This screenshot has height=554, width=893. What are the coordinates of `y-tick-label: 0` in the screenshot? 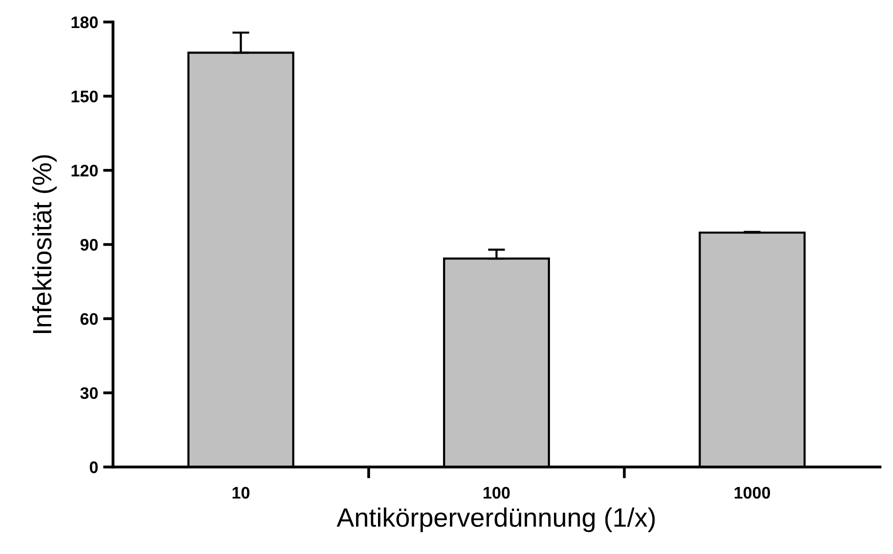 It's located at (94, 467).